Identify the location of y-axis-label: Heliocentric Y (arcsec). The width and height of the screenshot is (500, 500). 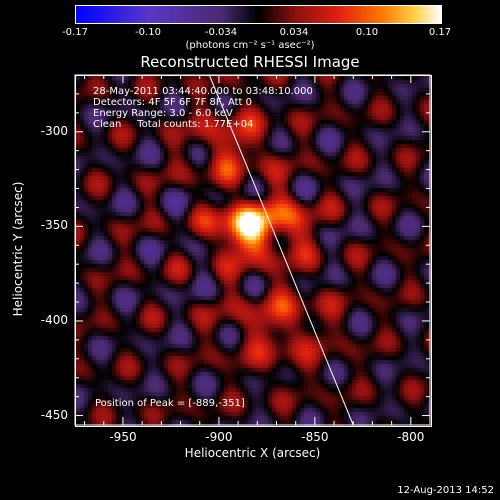
(18, 249).